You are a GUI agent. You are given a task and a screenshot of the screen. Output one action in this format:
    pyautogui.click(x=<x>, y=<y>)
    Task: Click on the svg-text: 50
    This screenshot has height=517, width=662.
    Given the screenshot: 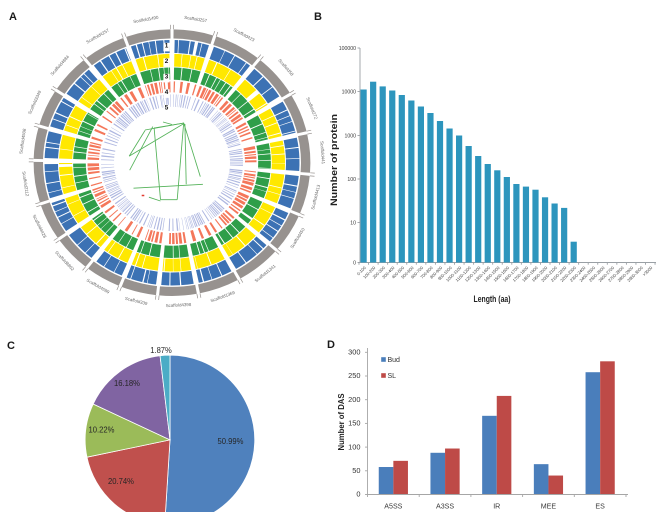 What is the action you would take?
    pyautogui.click(x=356, y=470)
    